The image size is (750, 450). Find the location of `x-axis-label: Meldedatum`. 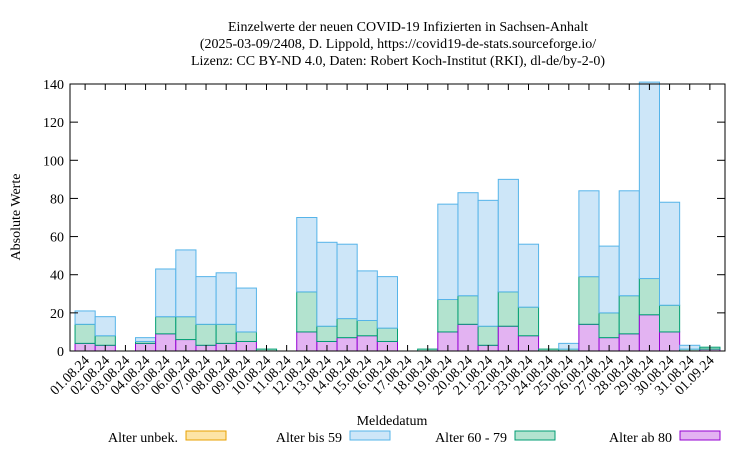

x-axis-label: Meldedatum is located at coordinates (392, 421).